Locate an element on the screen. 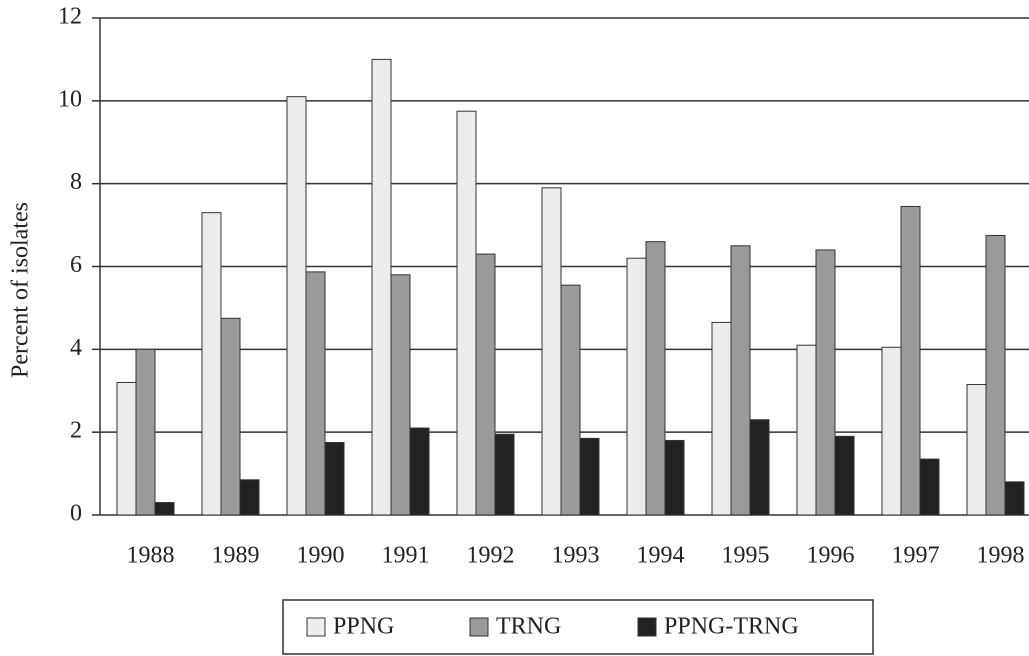  y-tick-label: 8 is located at coordinates (76, 182).